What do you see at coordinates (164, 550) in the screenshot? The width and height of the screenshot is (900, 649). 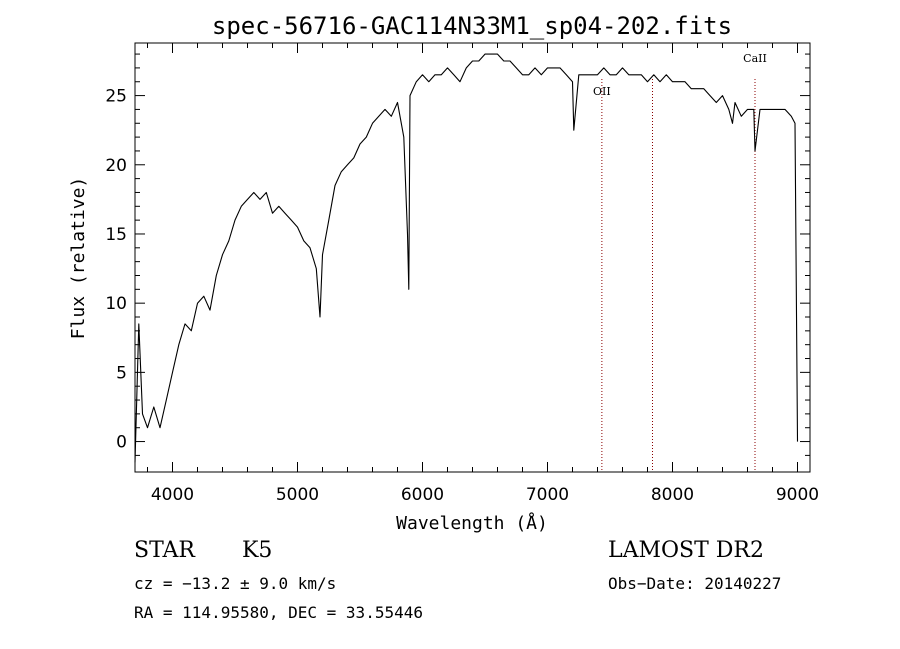 I see `object-class: STAR` at bounding box center [164, 550].